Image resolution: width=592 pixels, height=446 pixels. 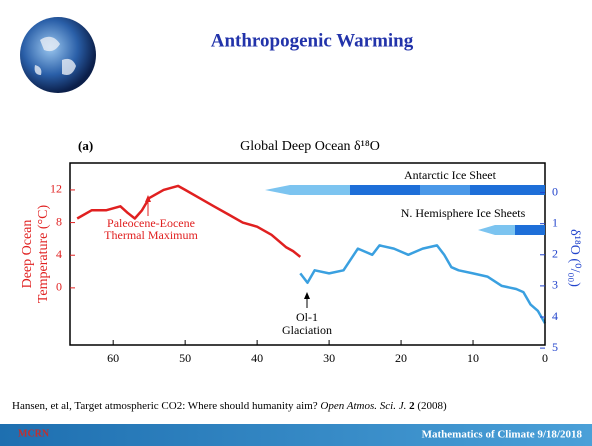 I want to click on x-tick-label: 30, so click(x=329, y=358).